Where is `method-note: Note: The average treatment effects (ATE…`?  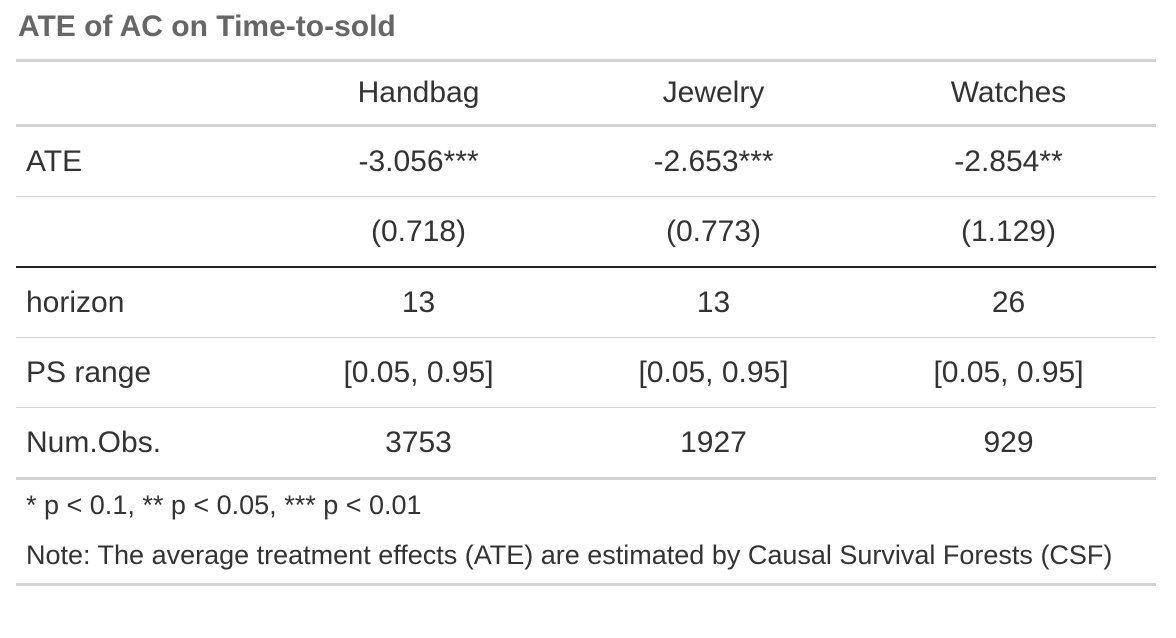 method-note: Note: The average treatment effects (ATE… is located at coordinates (569, 555).